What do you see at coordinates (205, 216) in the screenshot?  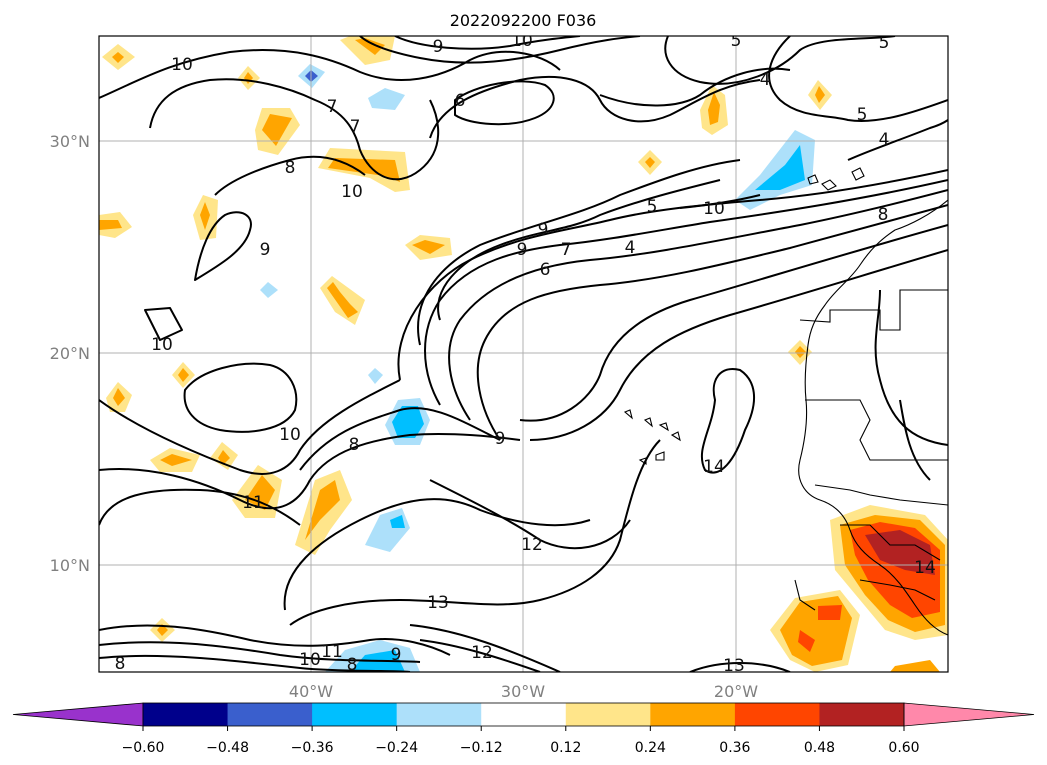 I see `positive-anomaly-blob-4-core` at bounding box center [205, 216].